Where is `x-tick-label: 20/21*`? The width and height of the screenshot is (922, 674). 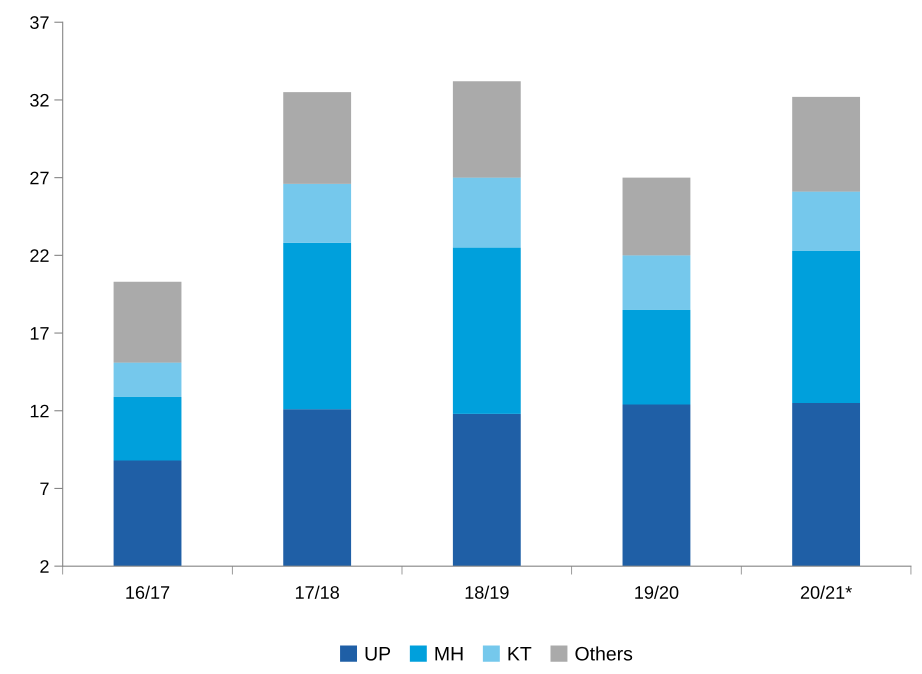
x-tick-label: 20/21* is located at coordinates (826, 592).